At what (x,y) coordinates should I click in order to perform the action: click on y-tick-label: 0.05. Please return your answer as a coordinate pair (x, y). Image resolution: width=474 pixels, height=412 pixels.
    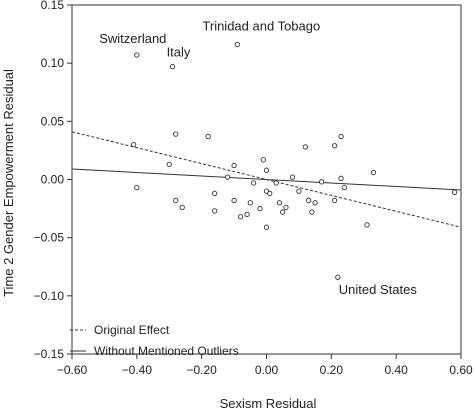
    Looking at the image, I should click on (53, 121).